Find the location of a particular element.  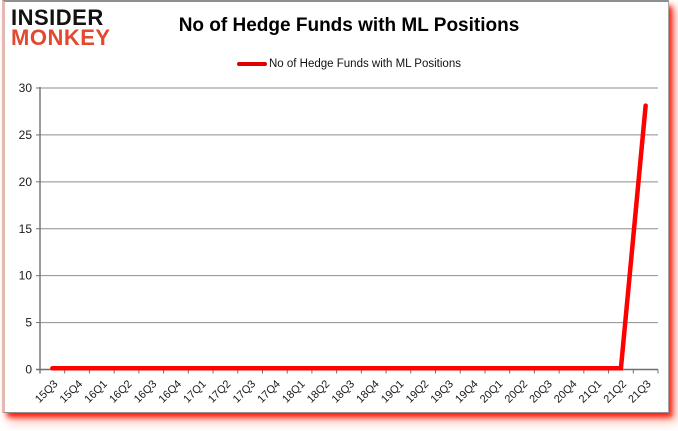

svg-text: 17Q2 is located at coordinates (220, 392).